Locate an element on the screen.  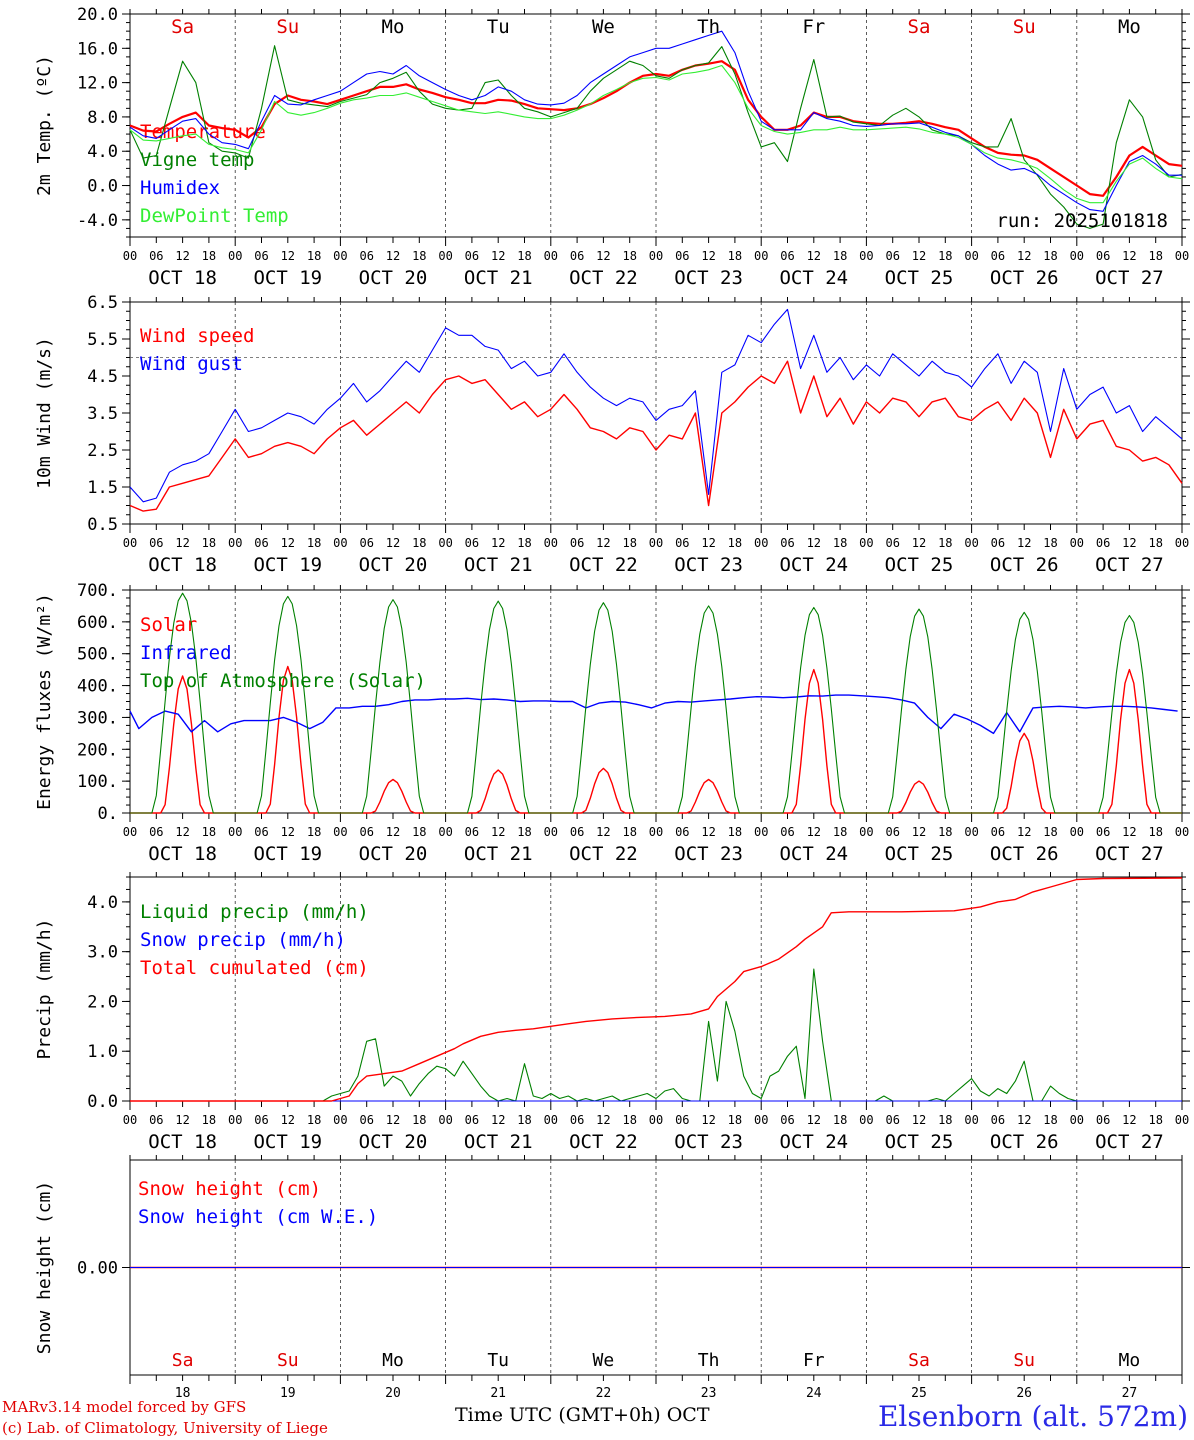
weekday-label-bottom: Mo is located at coordinates (1130, 1360).